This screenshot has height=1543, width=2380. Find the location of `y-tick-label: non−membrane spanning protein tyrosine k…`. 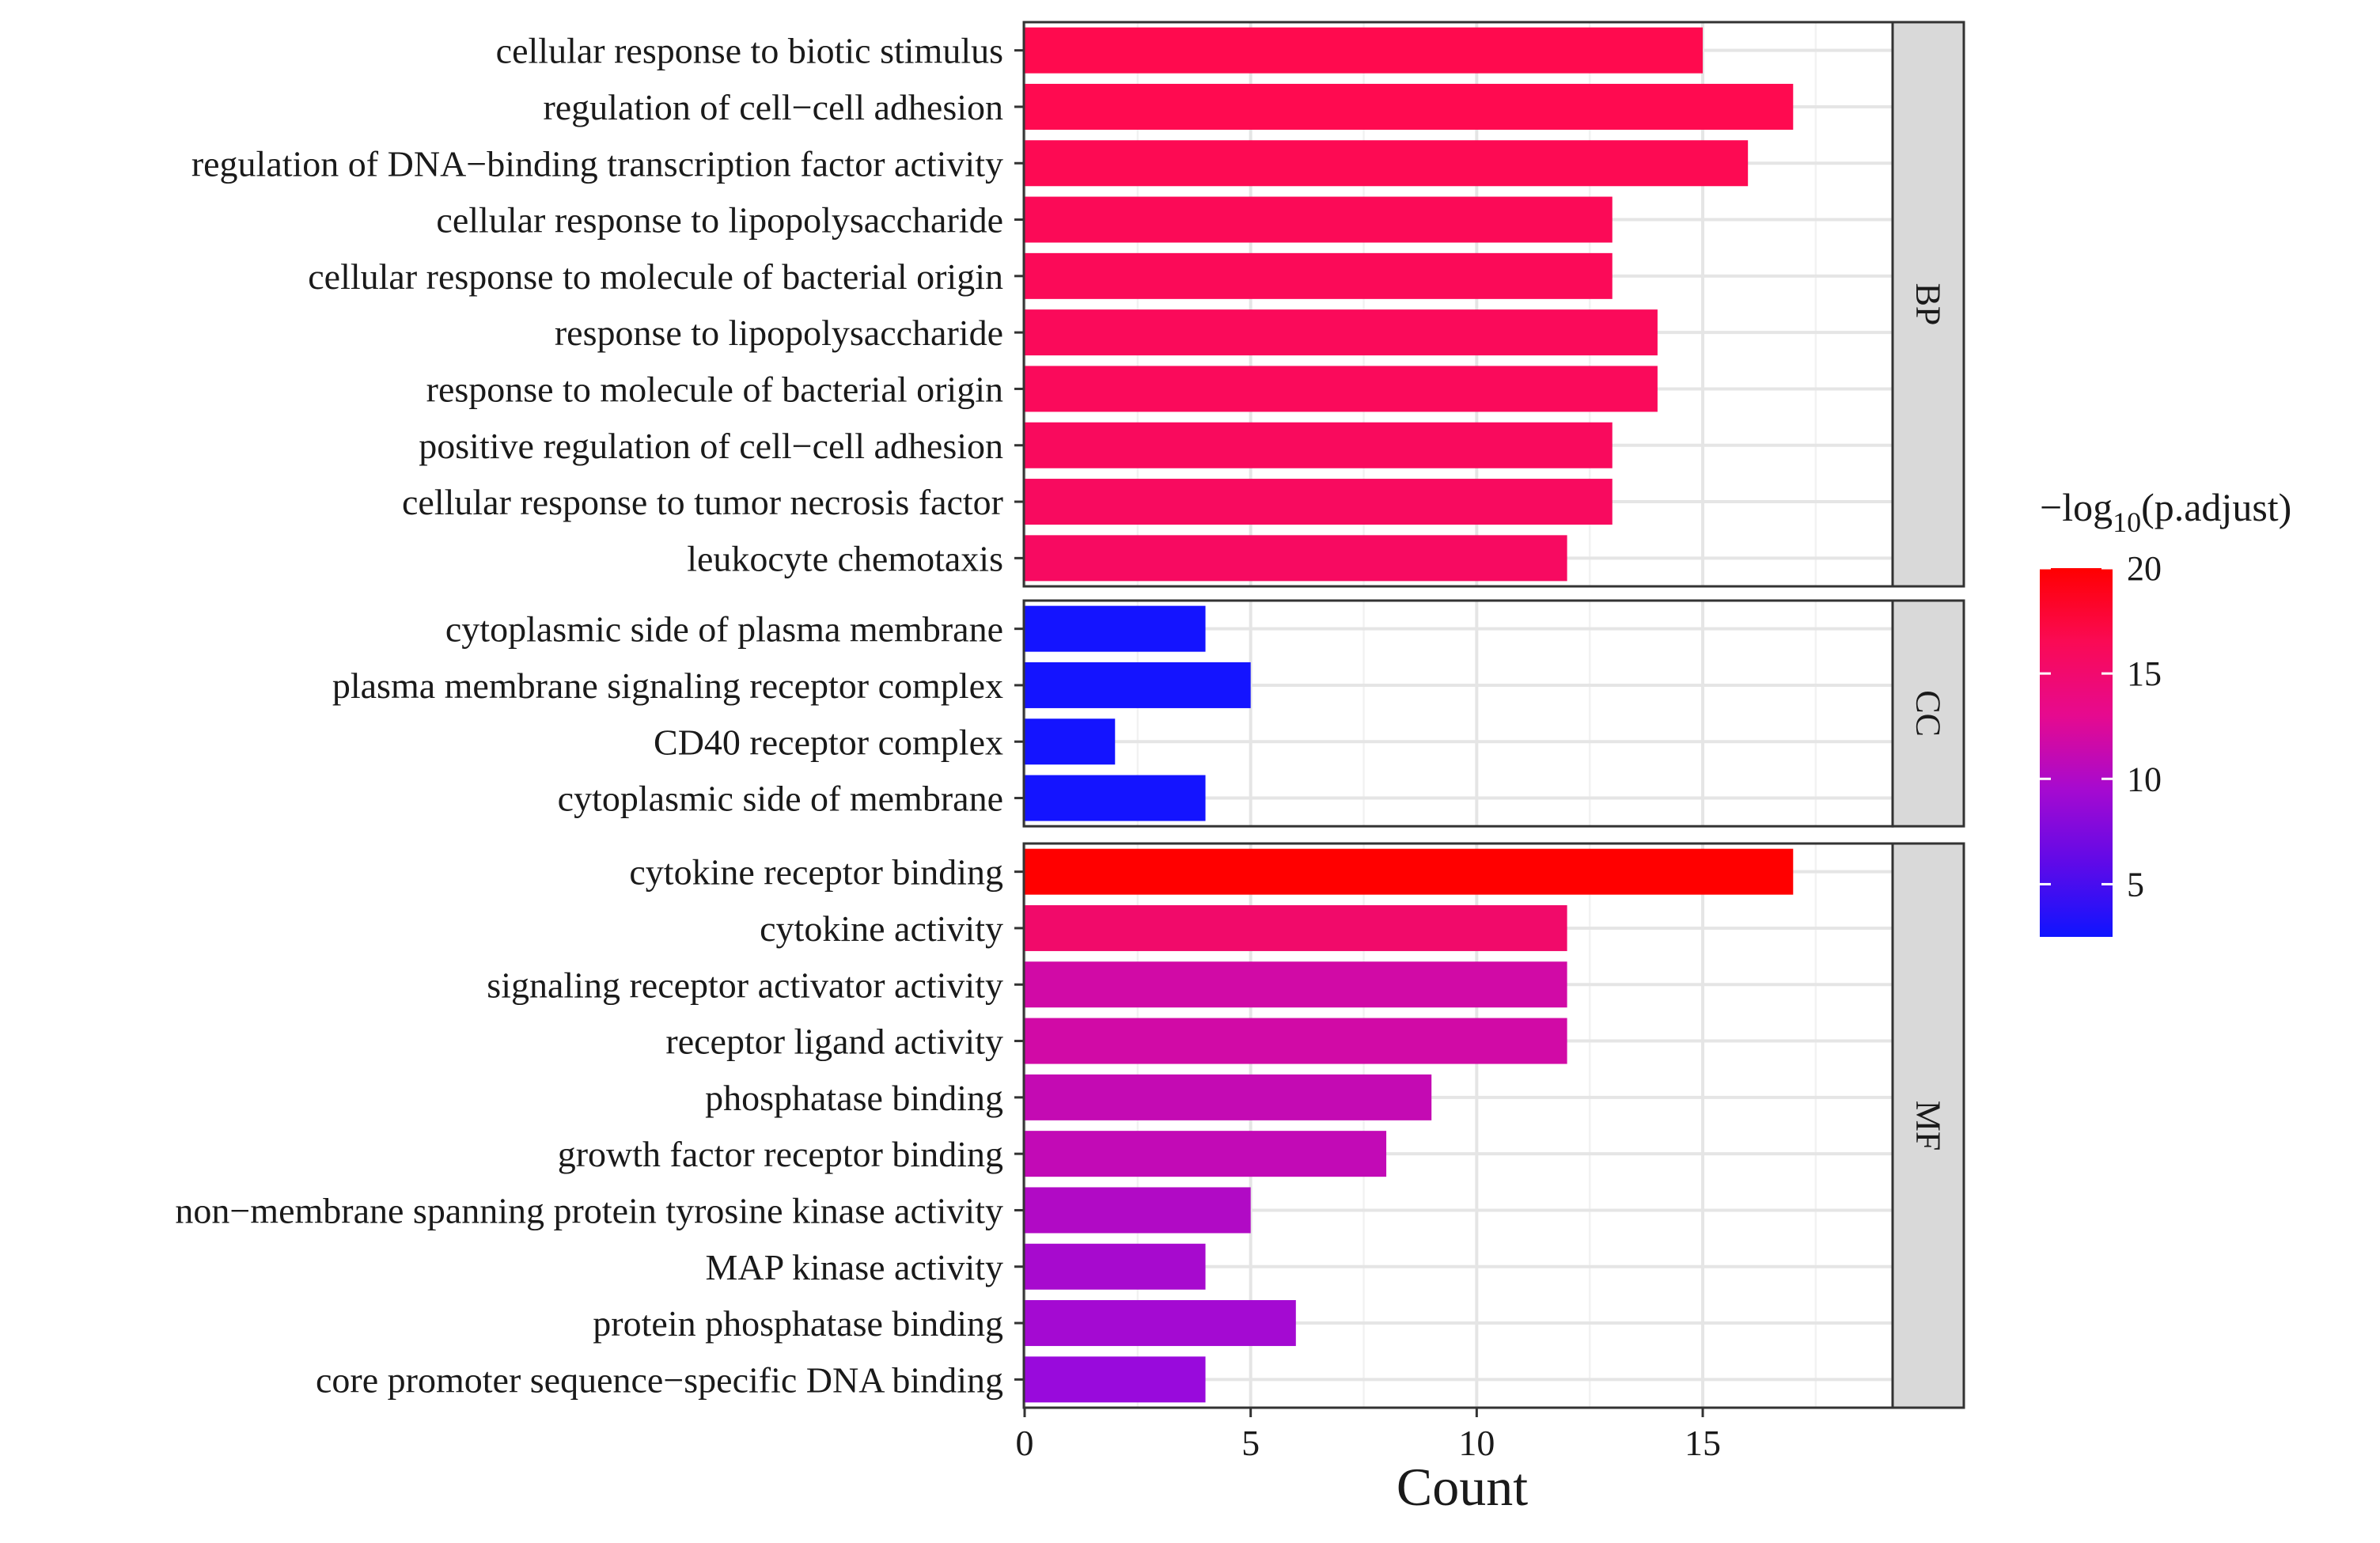

y-tick-label: non−membrane spanning protein tyrosine k… is located at coordinates (589, 1210).